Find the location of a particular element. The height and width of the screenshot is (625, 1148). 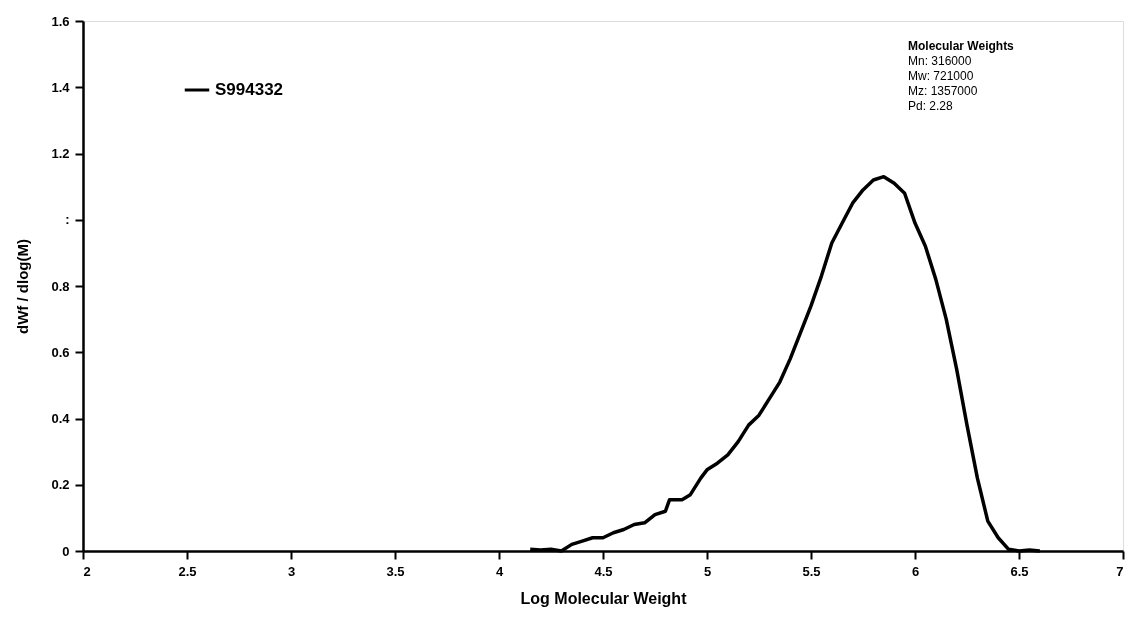

annotation: Mw: 721000 is located at coordinates (941, 76).